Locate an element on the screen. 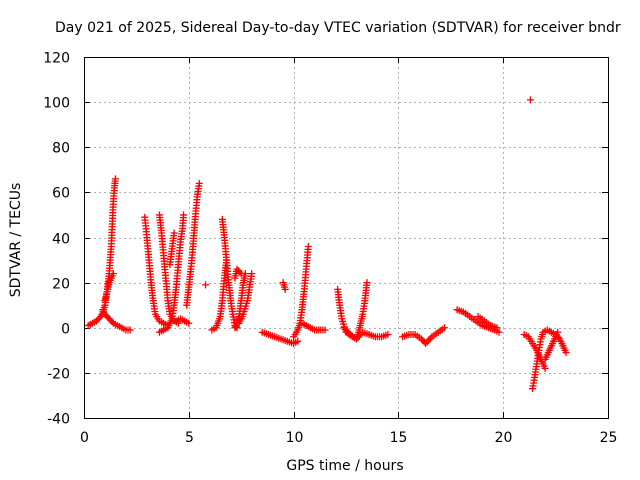 The width and height of the screenshot is (640, 480). x-tick-label: 10 is located at coordinates (295, 438).